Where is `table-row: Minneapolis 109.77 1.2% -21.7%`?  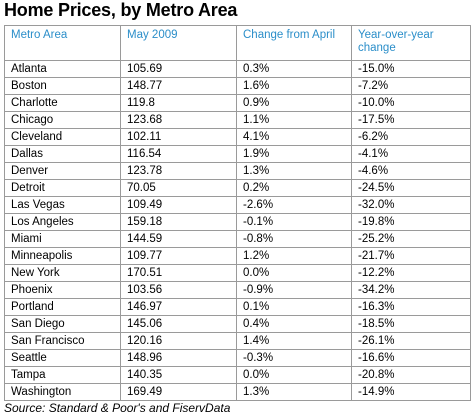 table-row: Minneapolis 109.77 1.2% -21.7% is located at coordinates (237, 256).